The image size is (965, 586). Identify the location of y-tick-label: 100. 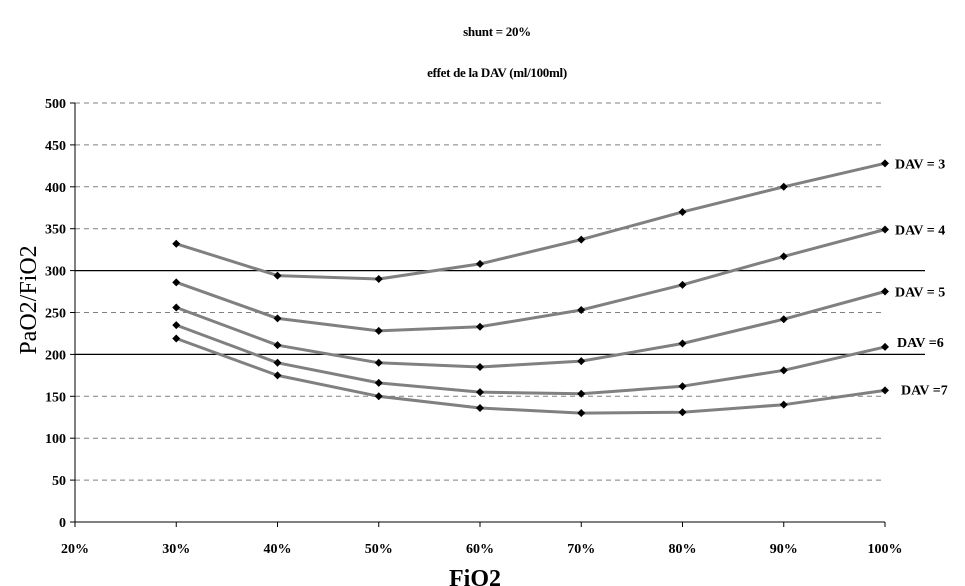
(55, 439).